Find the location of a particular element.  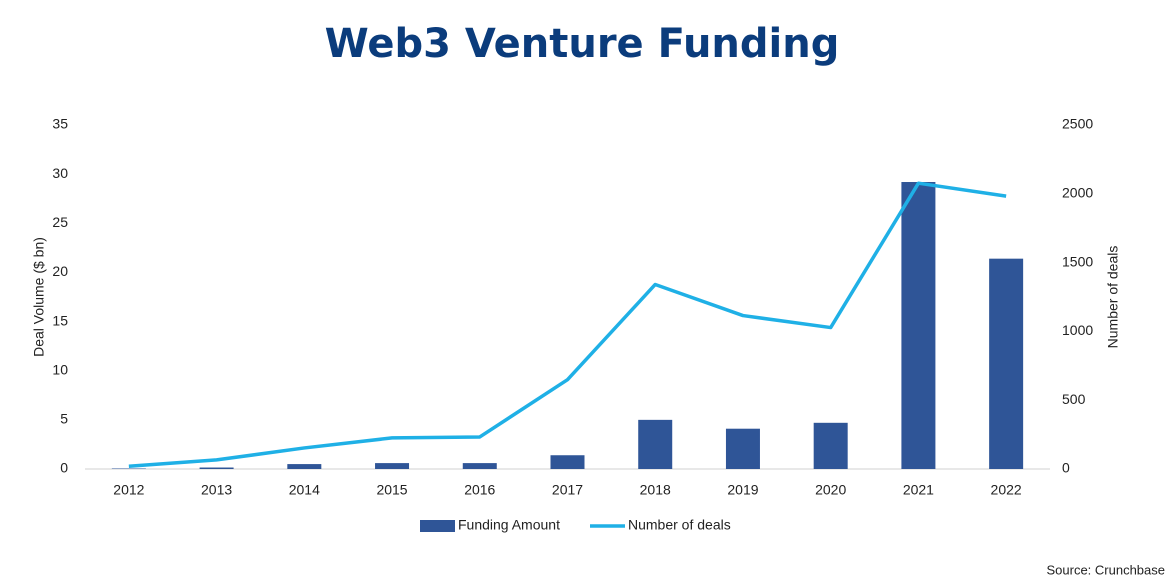

legend-swatch is located at coordinates (437, 526).